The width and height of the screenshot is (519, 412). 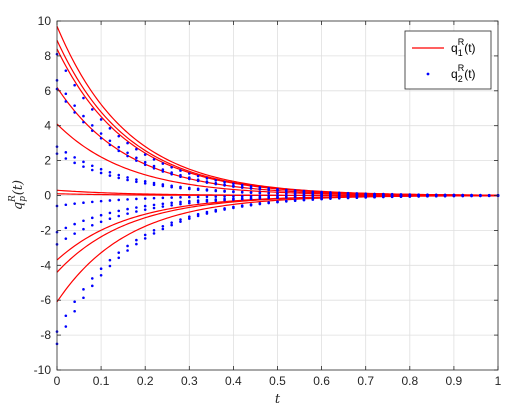 I want to click on y-tick-label: -8, so click(x=45, y=335).